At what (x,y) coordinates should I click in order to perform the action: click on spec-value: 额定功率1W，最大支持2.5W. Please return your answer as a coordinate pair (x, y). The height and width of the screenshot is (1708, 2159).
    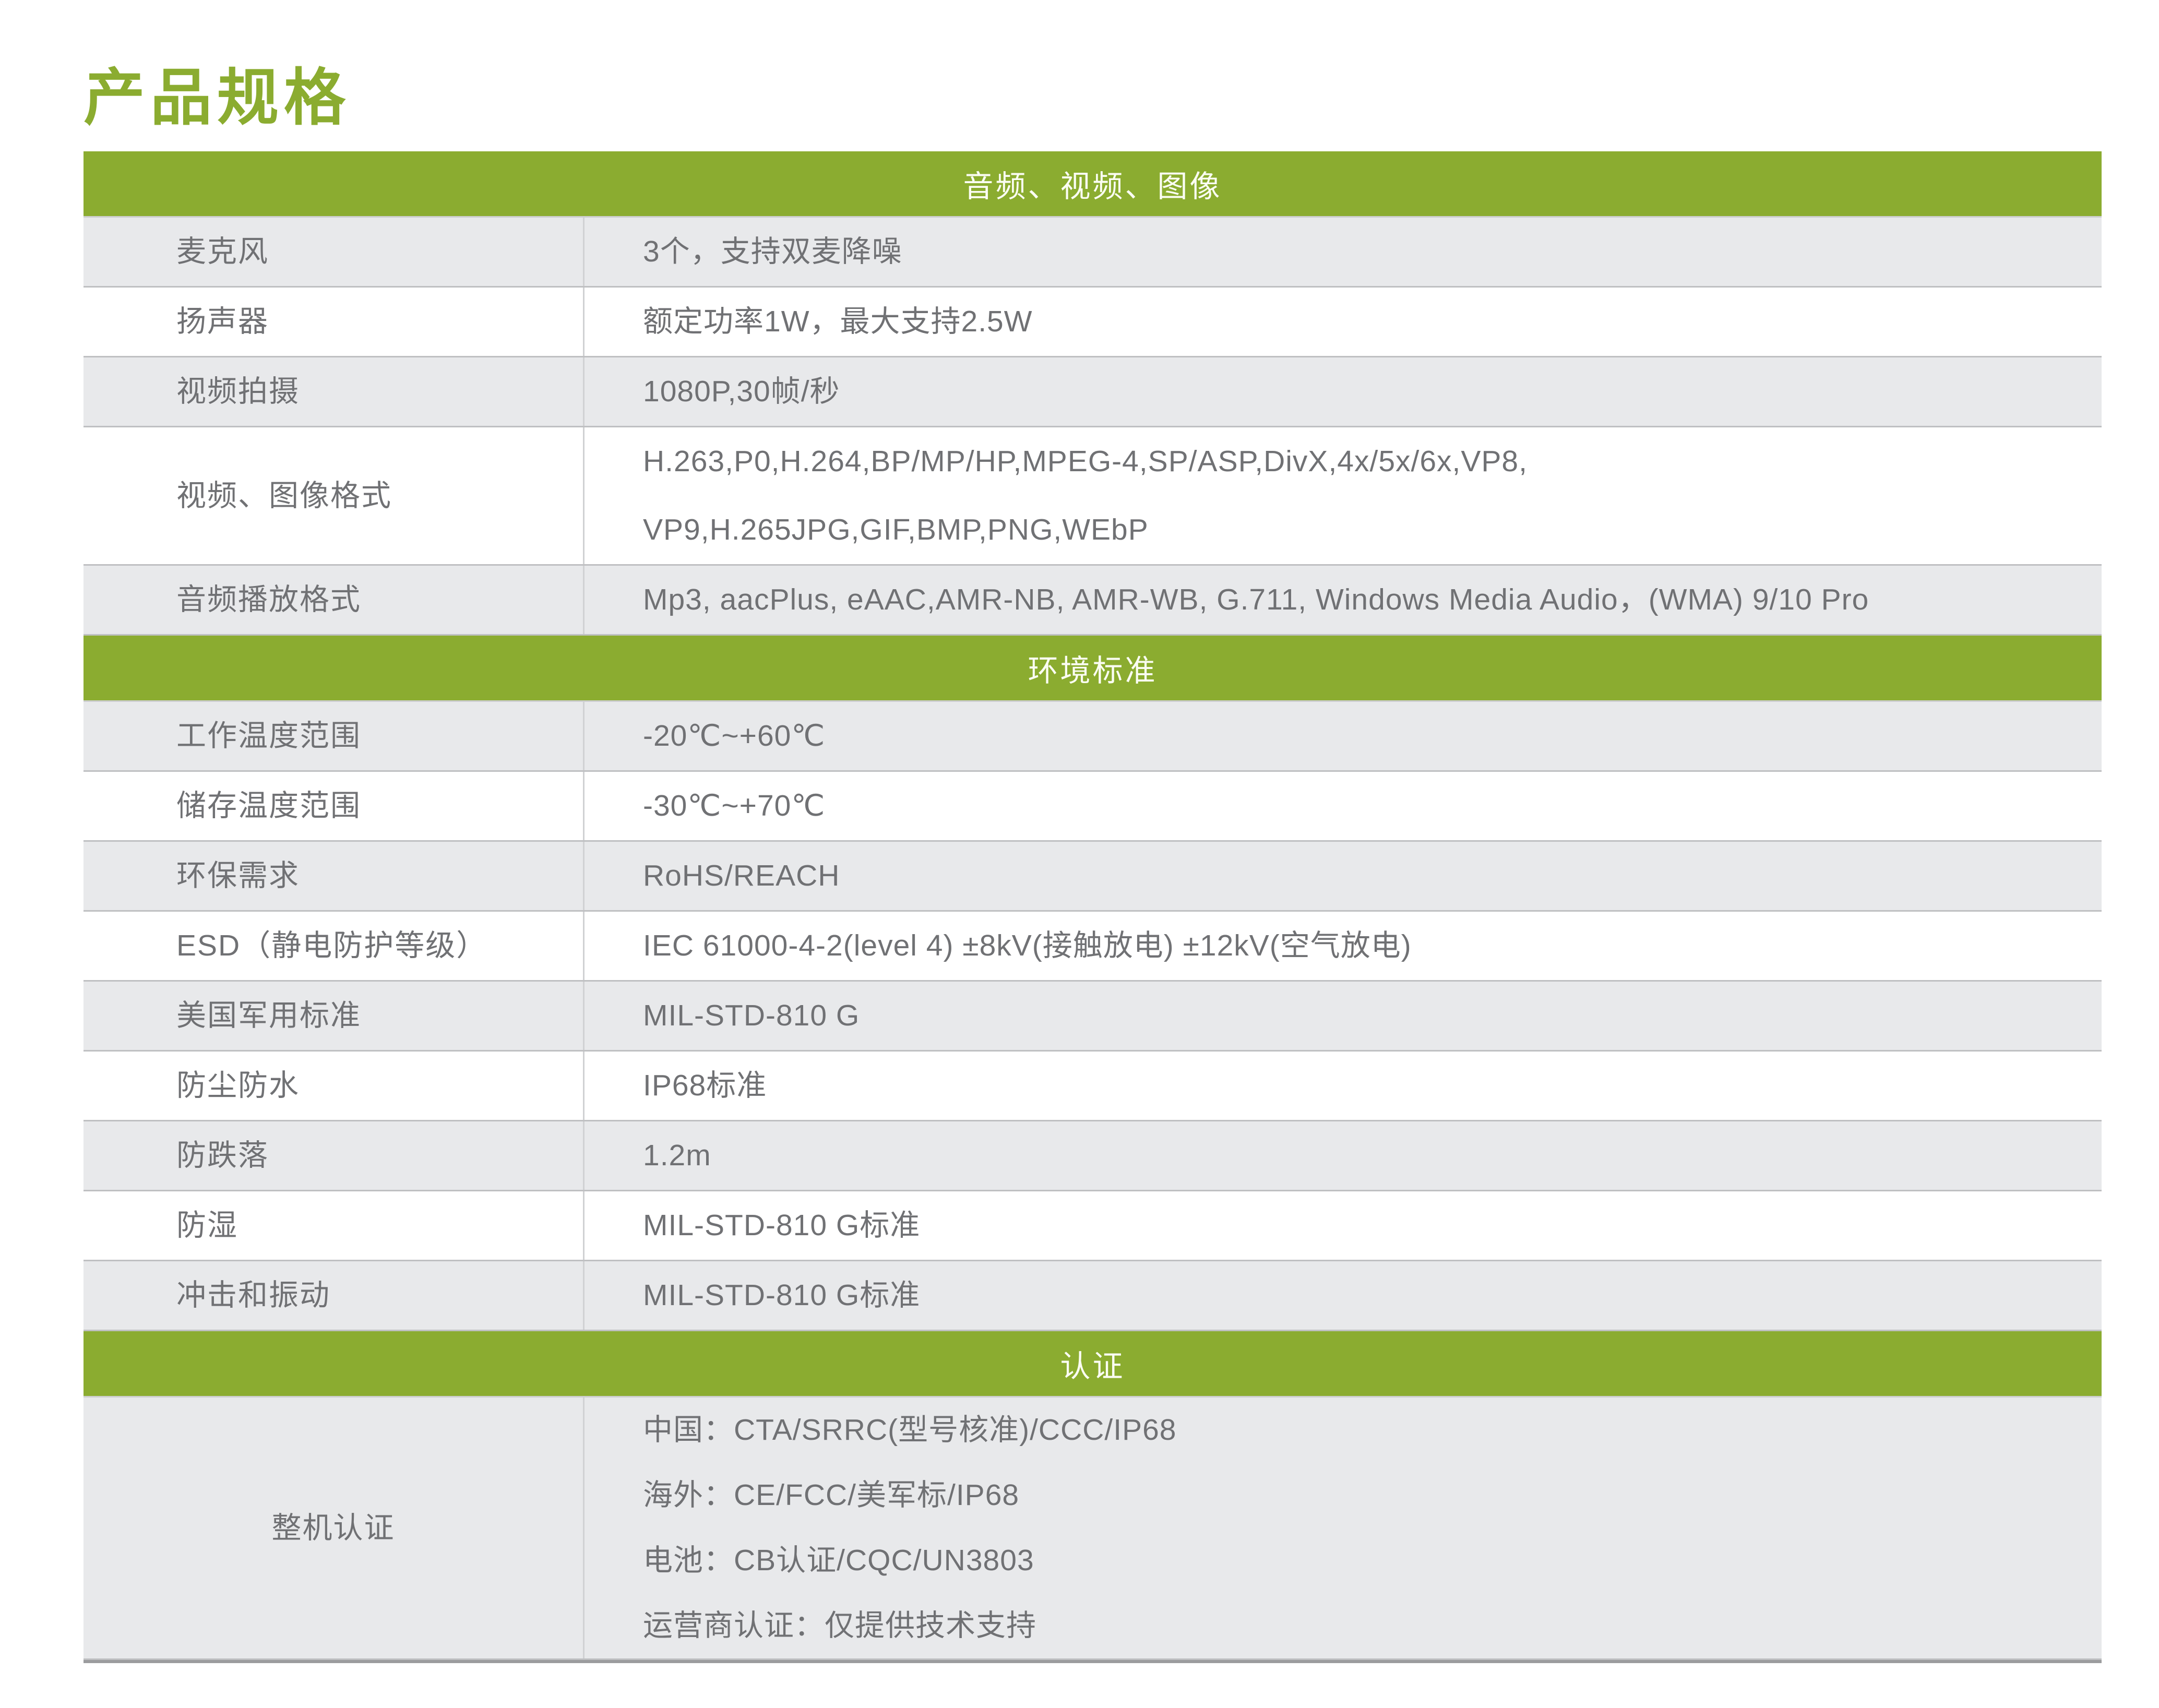
    Looking at the image, I should click on (1344, 322).